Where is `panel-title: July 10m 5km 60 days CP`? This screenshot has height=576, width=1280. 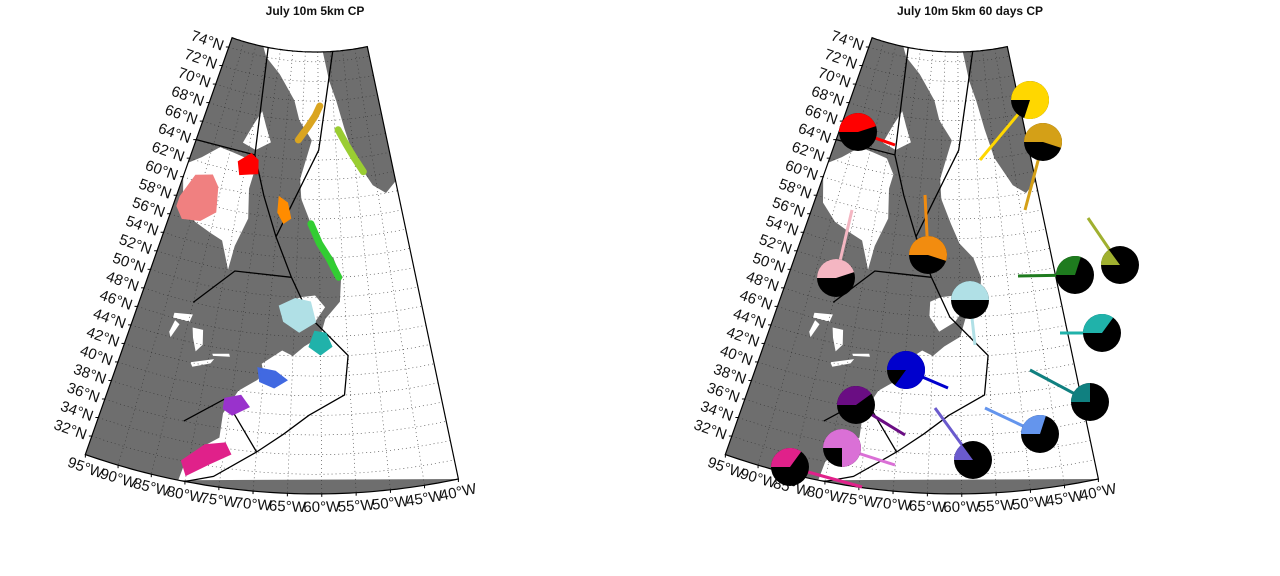
panel-title: July 10m 5km 60 days CP is located at coordinates (970, 11).